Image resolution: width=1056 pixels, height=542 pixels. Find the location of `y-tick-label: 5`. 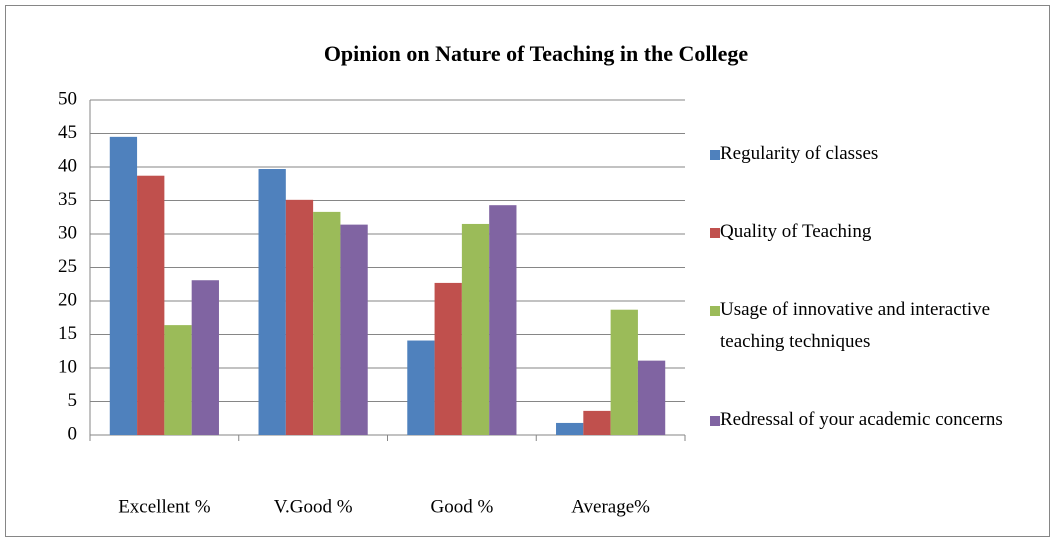

y-tick-label: 5 is located at coordinates (73, 400).